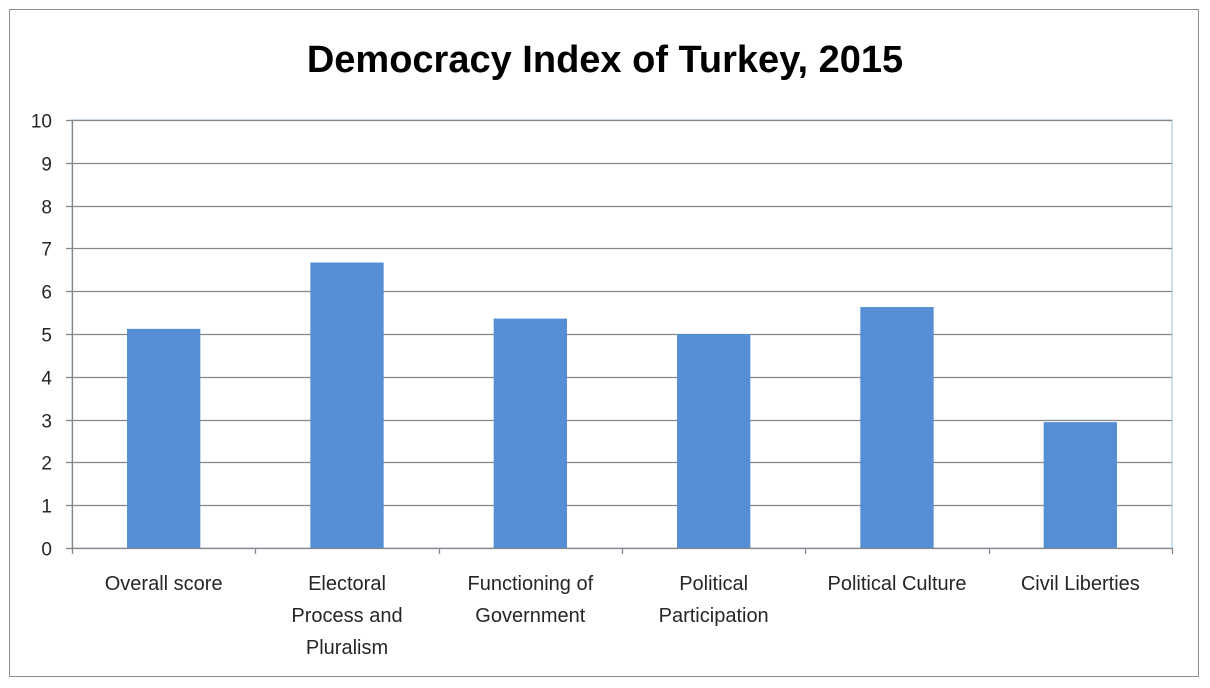  Describe the element at coordinates (46, 507) in the screenshot. I see `y-tick-label: 1` at that location.